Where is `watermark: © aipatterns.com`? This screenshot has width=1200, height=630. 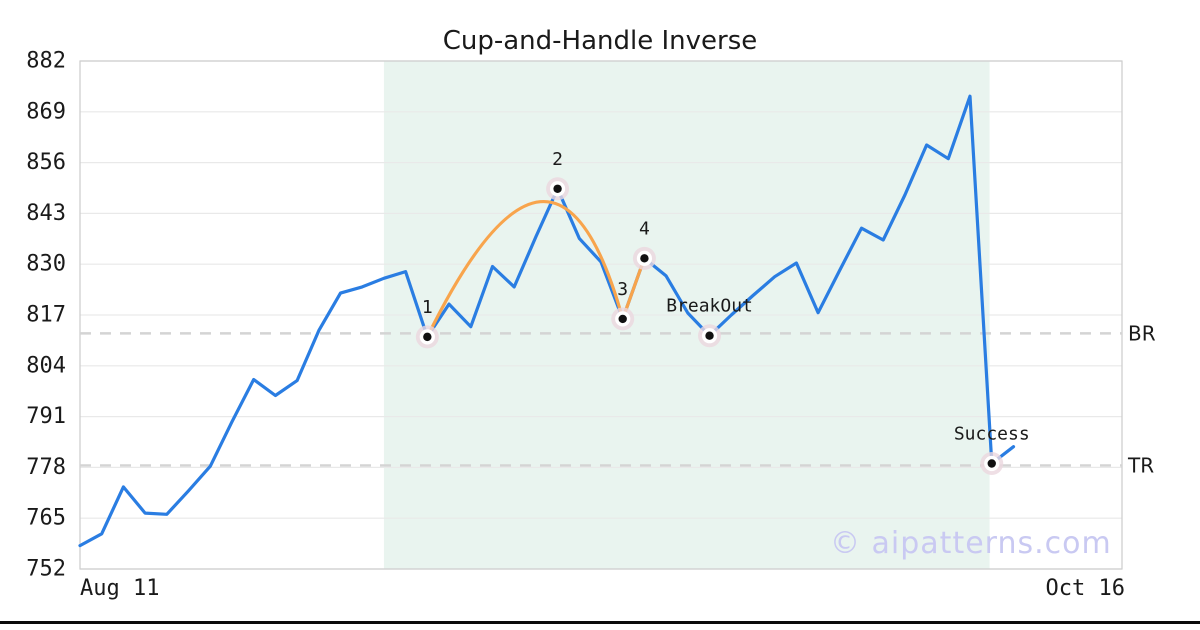 watermark: © aipatterns.com is located at coordinates (971, 543).